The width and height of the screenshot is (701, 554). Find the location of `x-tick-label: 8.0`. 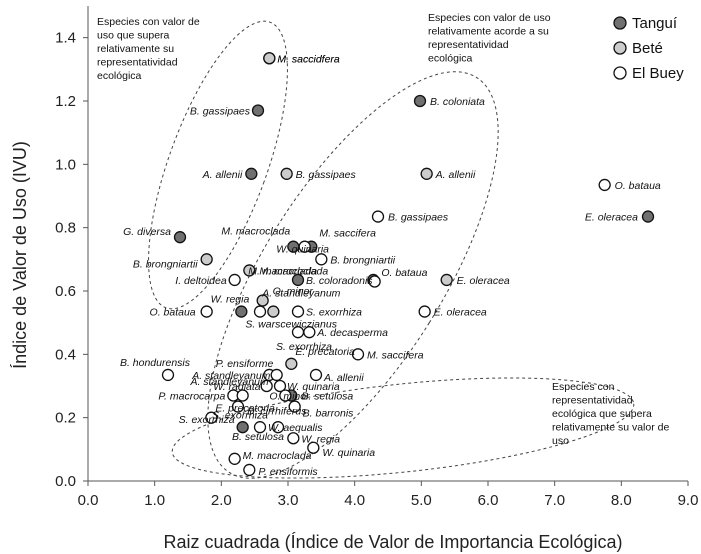

x-tick-label: 8.0 is located at coordinates (621, 500).